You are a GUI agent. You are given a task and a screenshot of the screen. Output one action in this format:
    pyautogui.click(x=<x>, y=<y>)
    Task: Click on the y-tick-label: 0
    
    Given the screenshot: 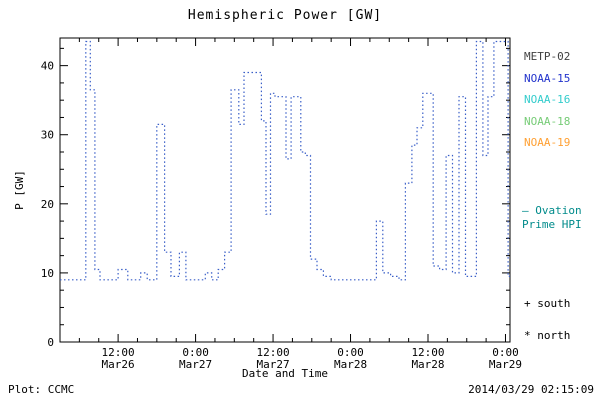 What is the action you would take?
    pyautogui.click(x=50, y=342)
    